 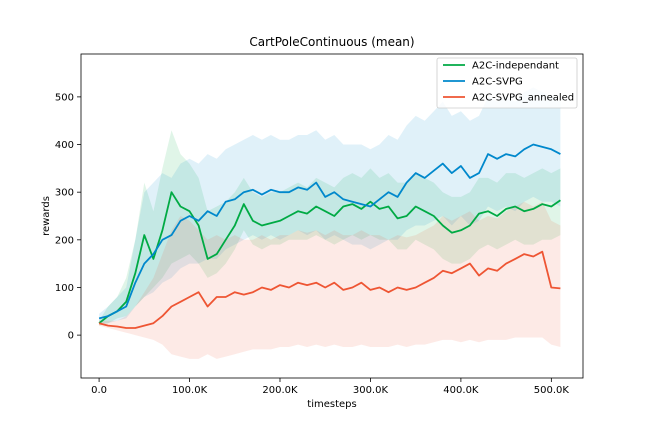 I want to click on x-tick-label: 200.0K, so click(x=280, y=390).